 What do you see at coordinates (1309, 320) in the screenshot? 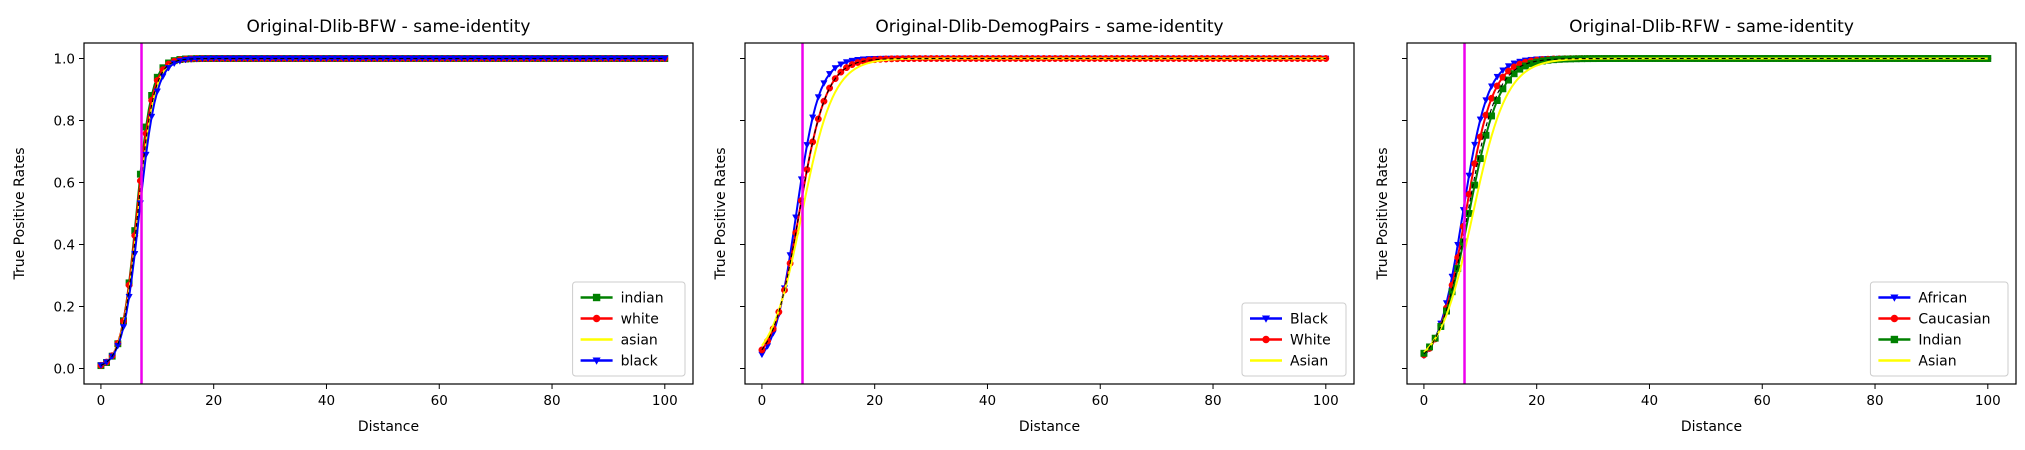
I see `legend-label-black: Black` at bounding box center [1309, 320].